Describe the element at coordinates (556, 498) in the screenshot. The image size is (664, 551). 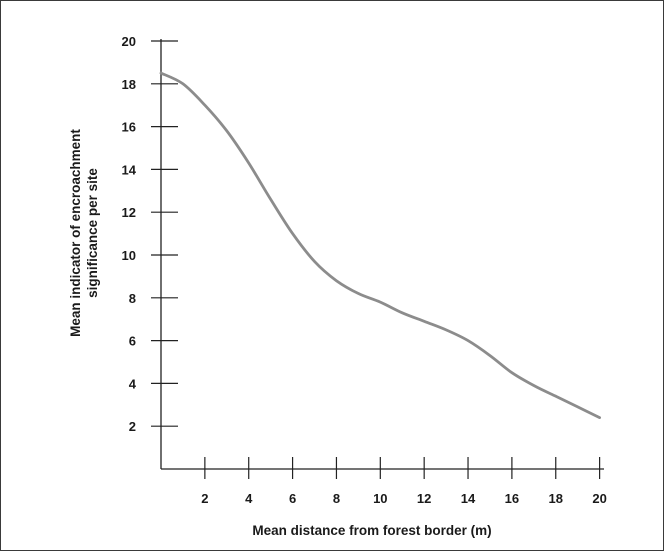
I see `x-tick-label: 18` at that location.